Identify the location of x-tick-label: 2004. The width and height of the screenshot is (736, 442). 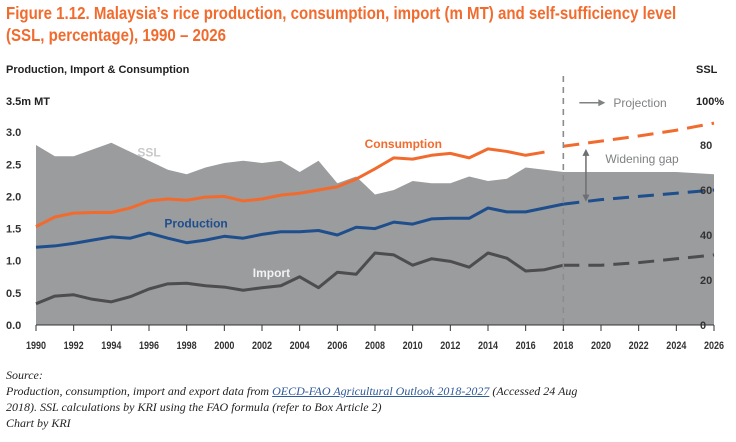
(300, 346).